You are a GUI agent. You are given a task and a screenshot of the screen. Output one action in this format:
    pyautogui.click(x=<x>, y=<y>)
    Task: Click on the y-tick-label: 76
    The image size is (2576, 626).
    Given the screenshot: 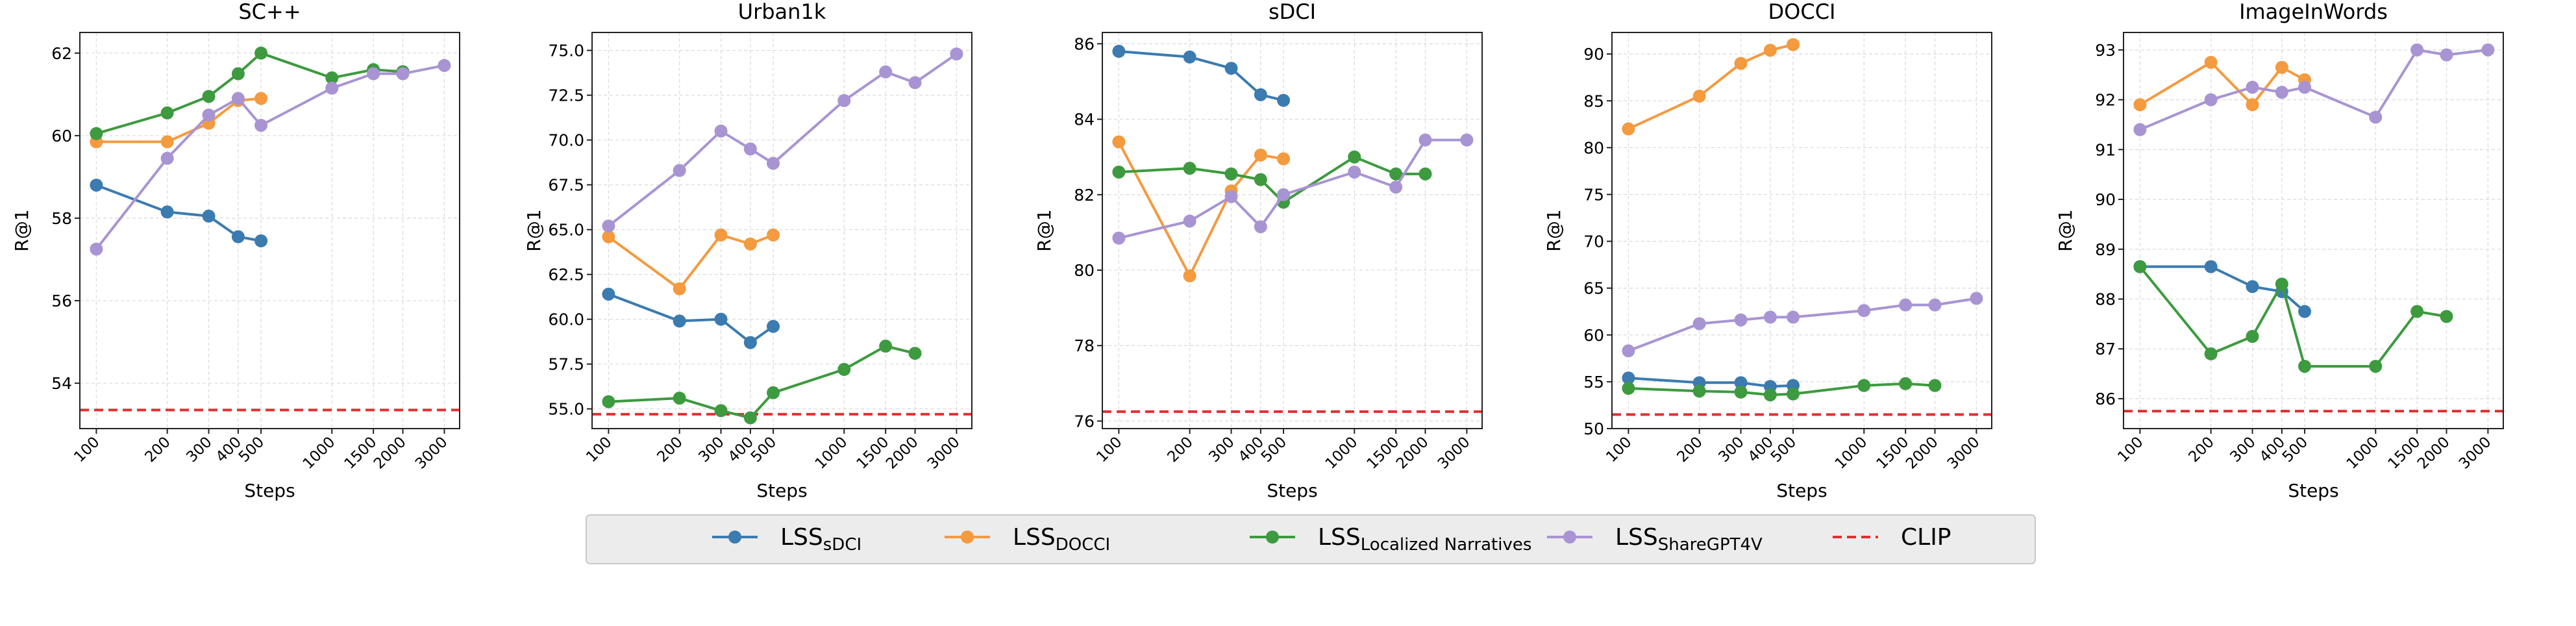 What is the action you would take?
    pyautogui.click(x=1084, y=421)
    